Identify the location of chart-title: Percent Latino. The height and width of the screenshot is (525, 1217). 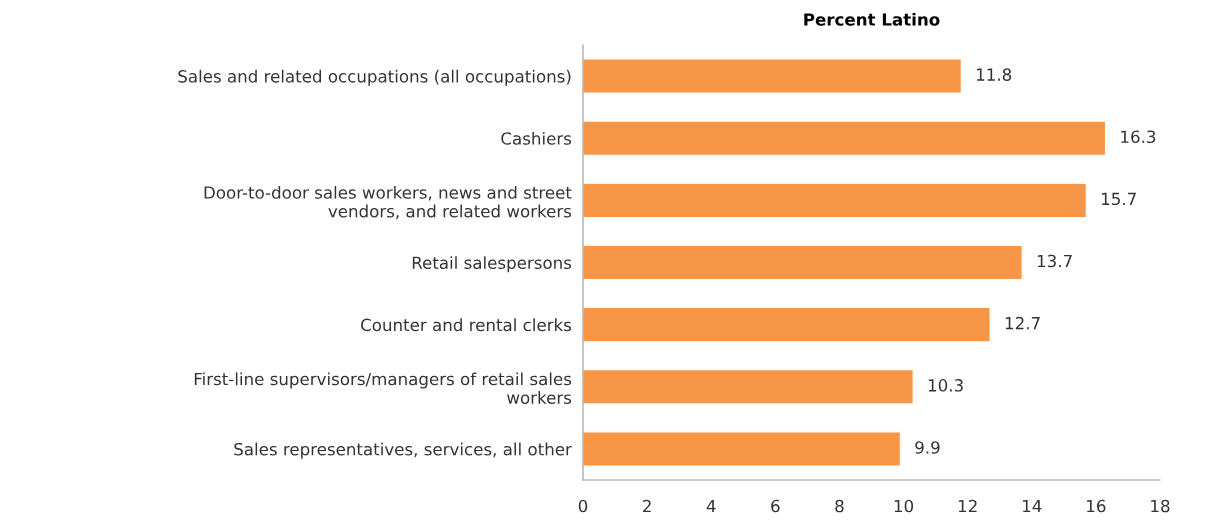
(872, 19).